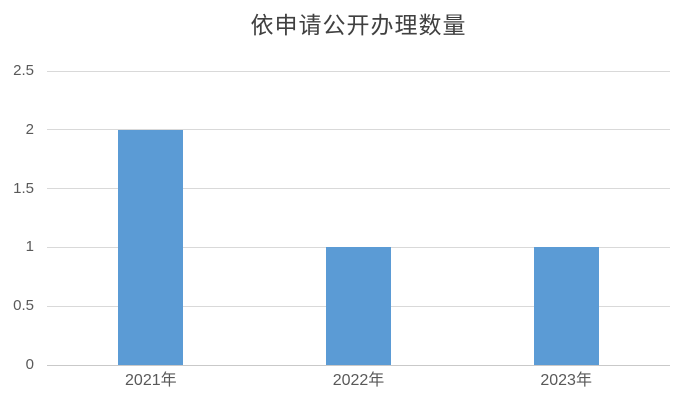  What do you see at coordinates (23, 188) in the screenshot?
I see `y-tick-label: 1.5` at bounding box center [23, 188].